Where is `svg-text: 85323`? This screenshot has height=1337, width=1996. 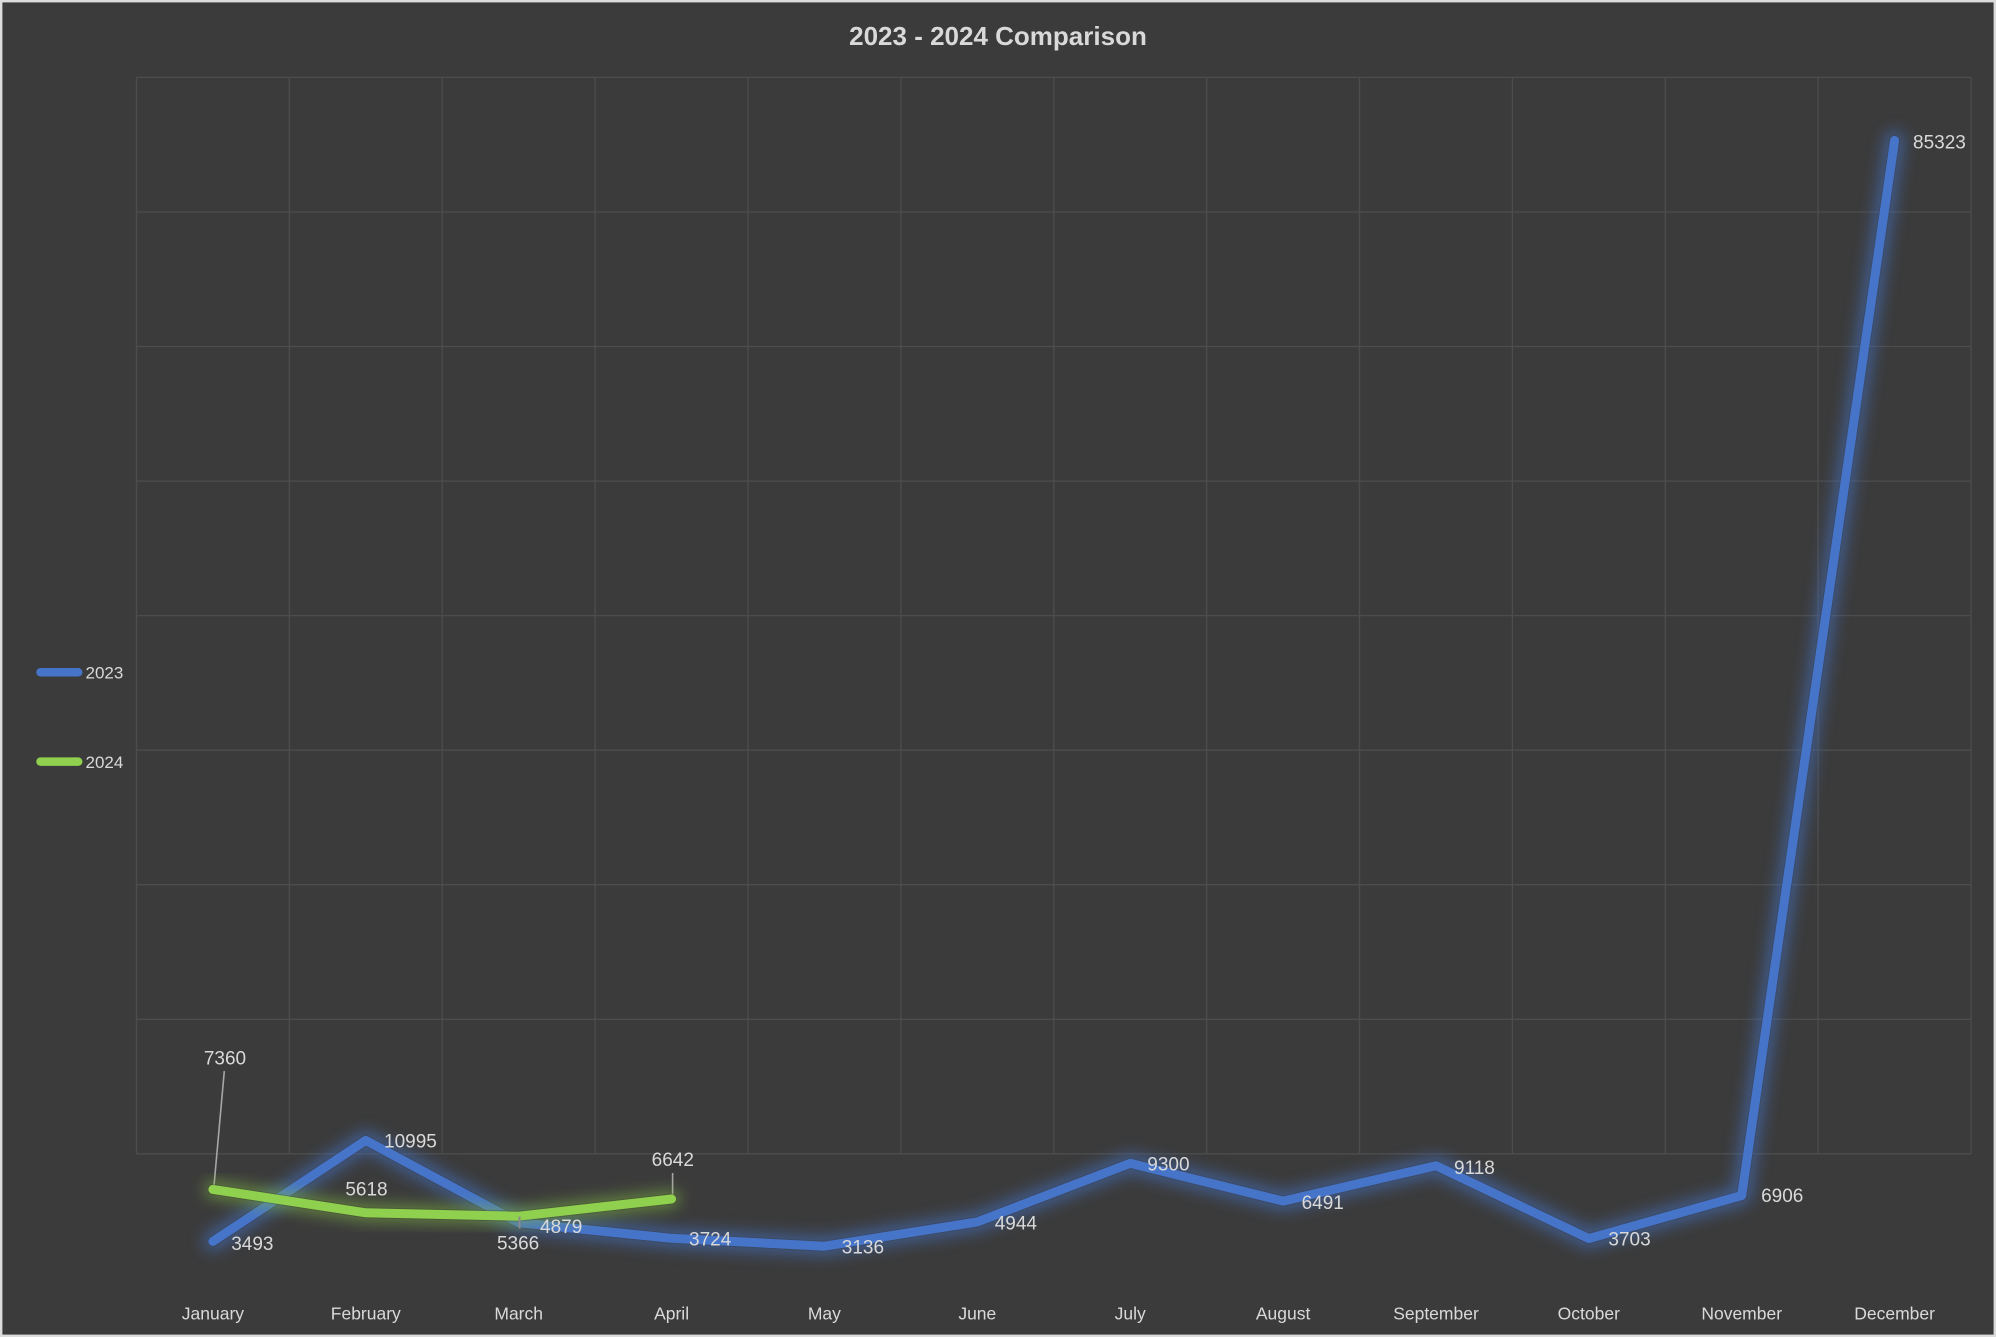
svg-text: 85323 is located at coordinates (1939, 142).